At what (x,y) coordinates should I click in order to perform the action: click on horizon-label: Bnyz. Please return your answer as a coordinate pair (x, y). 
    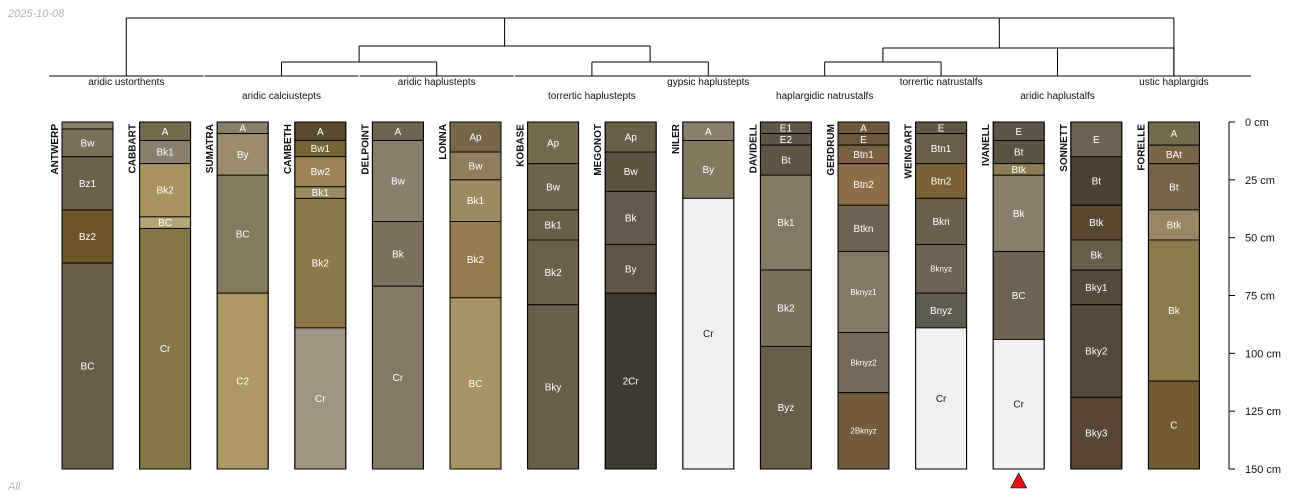
    Looking at the image, I should click on (941, 311).